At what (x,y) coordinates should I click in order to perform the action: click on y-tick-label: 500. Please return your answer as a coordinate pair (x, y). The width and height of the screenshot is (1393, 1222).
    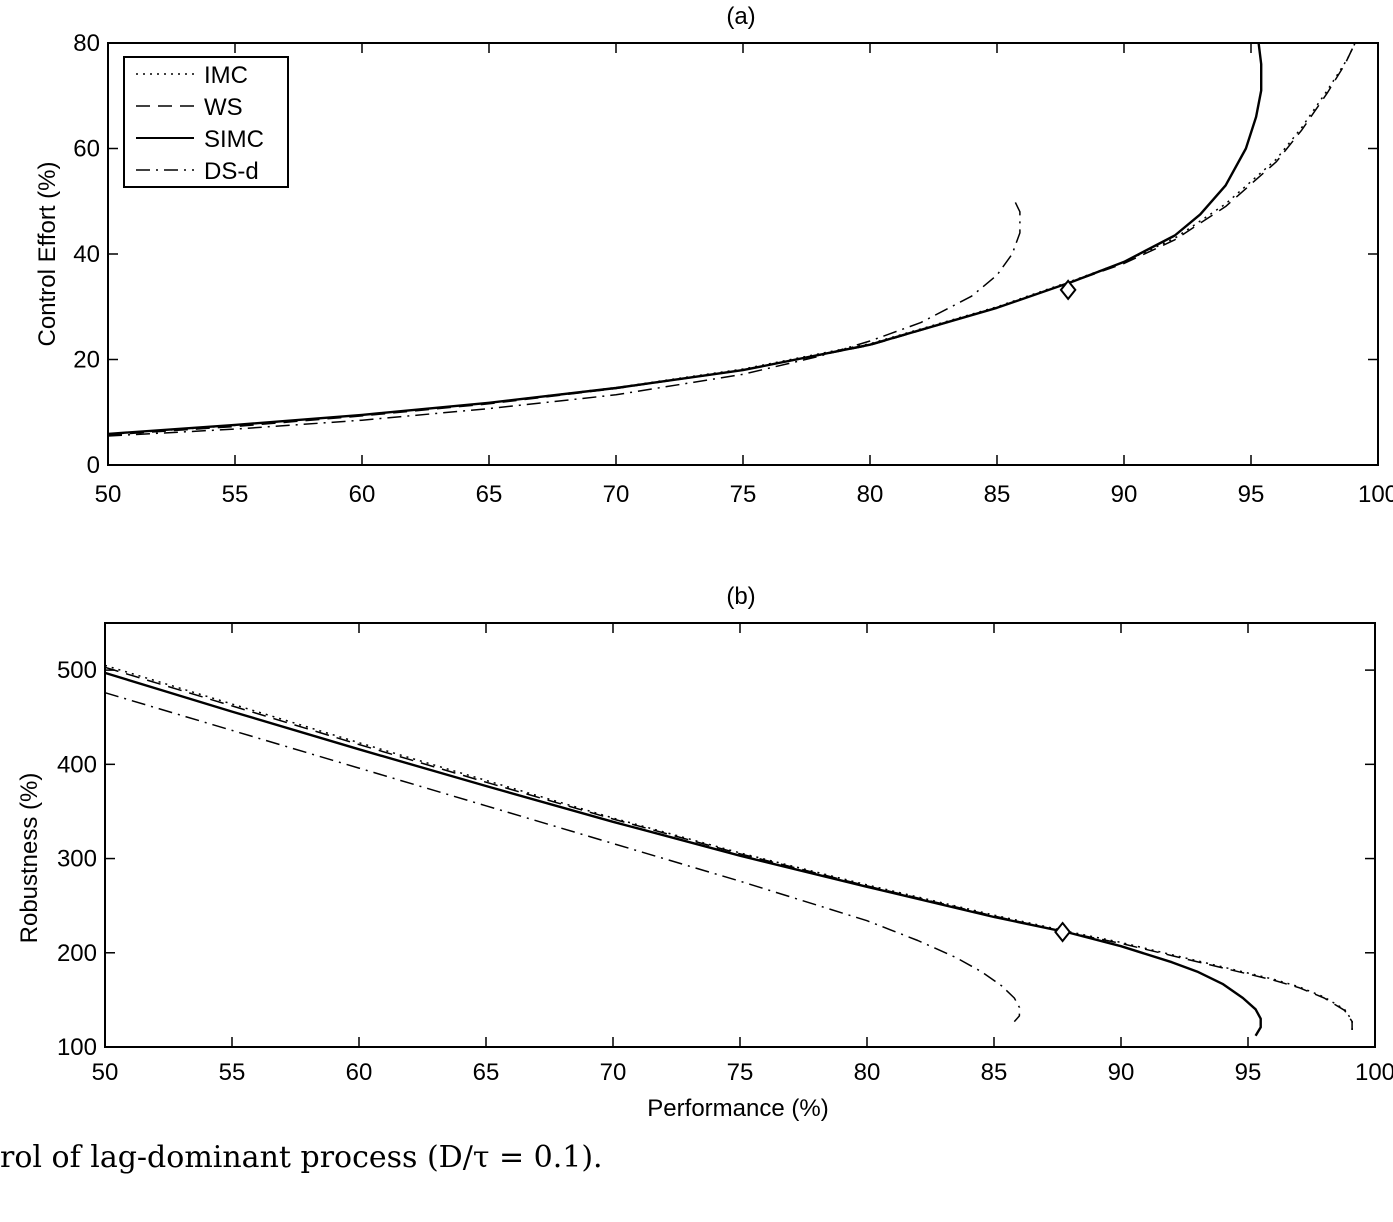
    Looking at the image, I should click on (77, 670).